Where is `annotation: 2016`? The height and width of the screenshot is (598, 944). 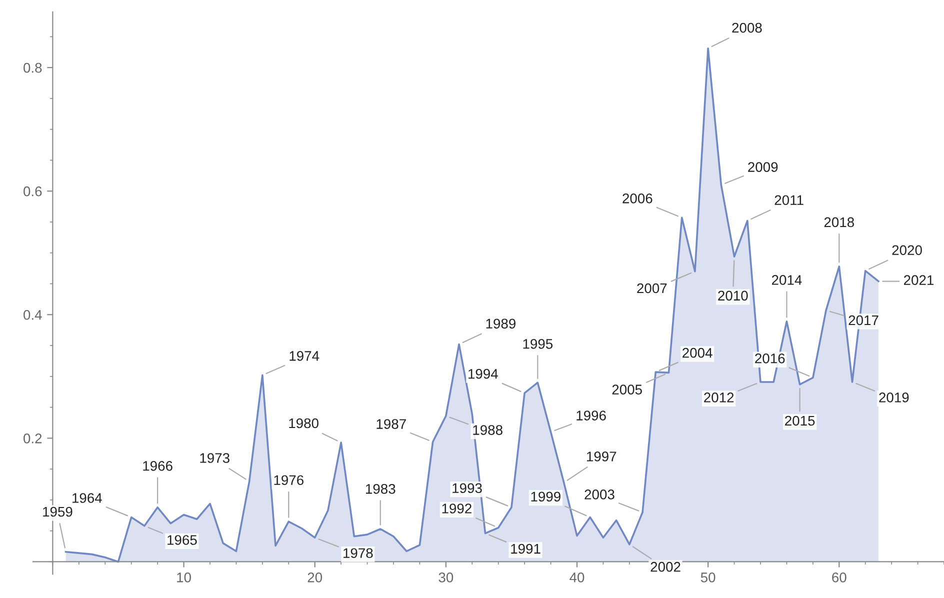
annotation: 2016 is located at coordinates (770, 358).